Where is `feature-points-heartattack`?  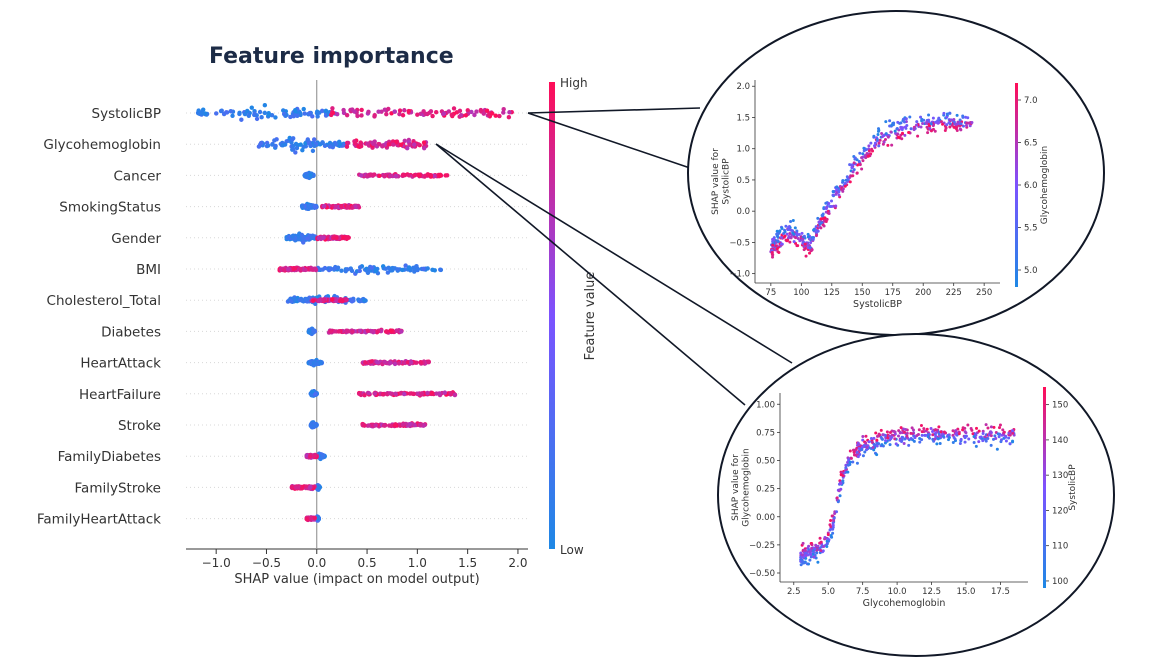
feature-points-heartattack is located at coordinates (368, 362).